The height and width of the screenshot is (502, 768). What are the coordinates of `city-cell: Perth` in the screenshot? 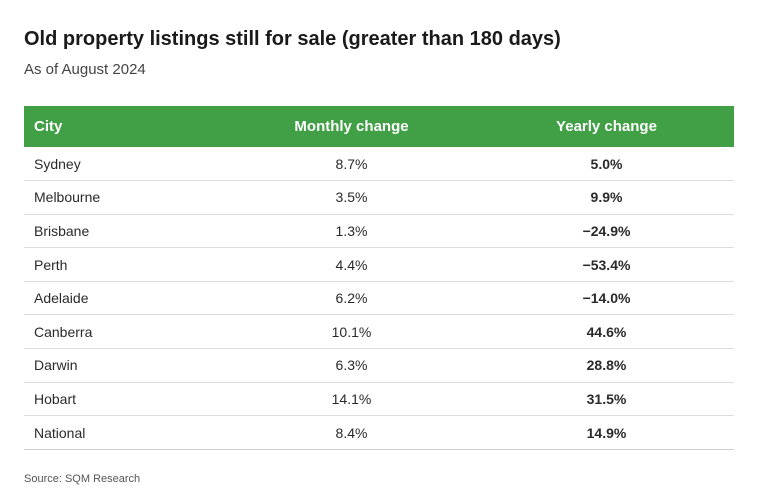 It's located at (124, 264).